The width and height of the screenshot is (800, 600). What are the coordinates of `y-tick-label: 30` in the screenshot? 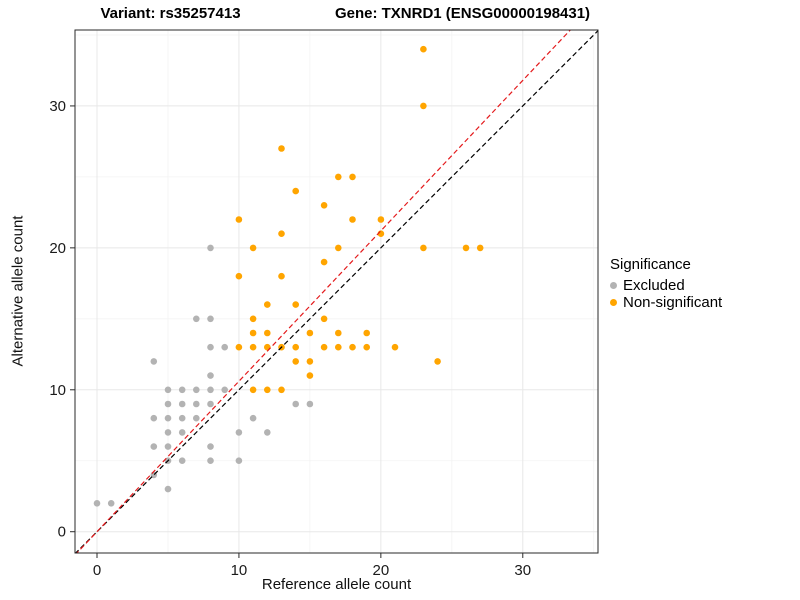 It's located at (57, 106).